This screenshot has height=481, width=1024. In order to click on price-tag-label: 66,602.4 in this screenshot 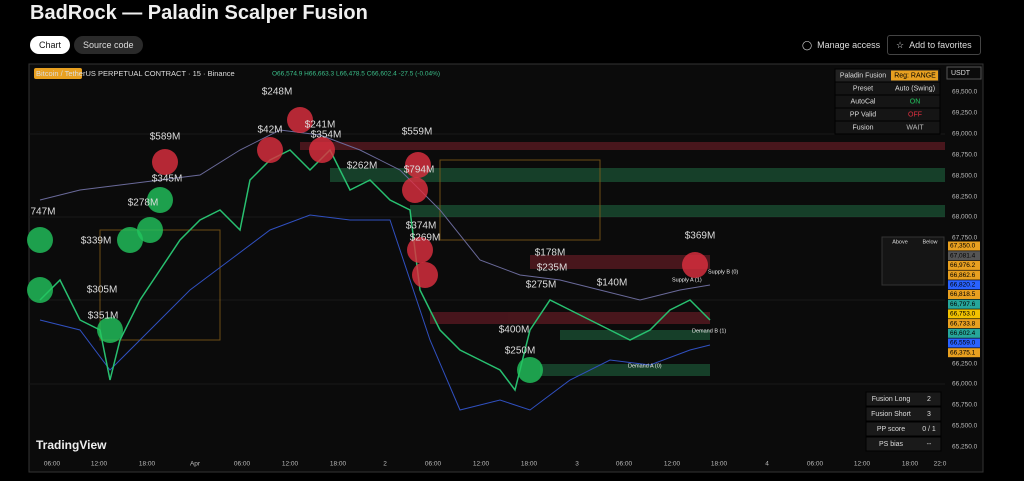, I will do `click(963, 333)`.